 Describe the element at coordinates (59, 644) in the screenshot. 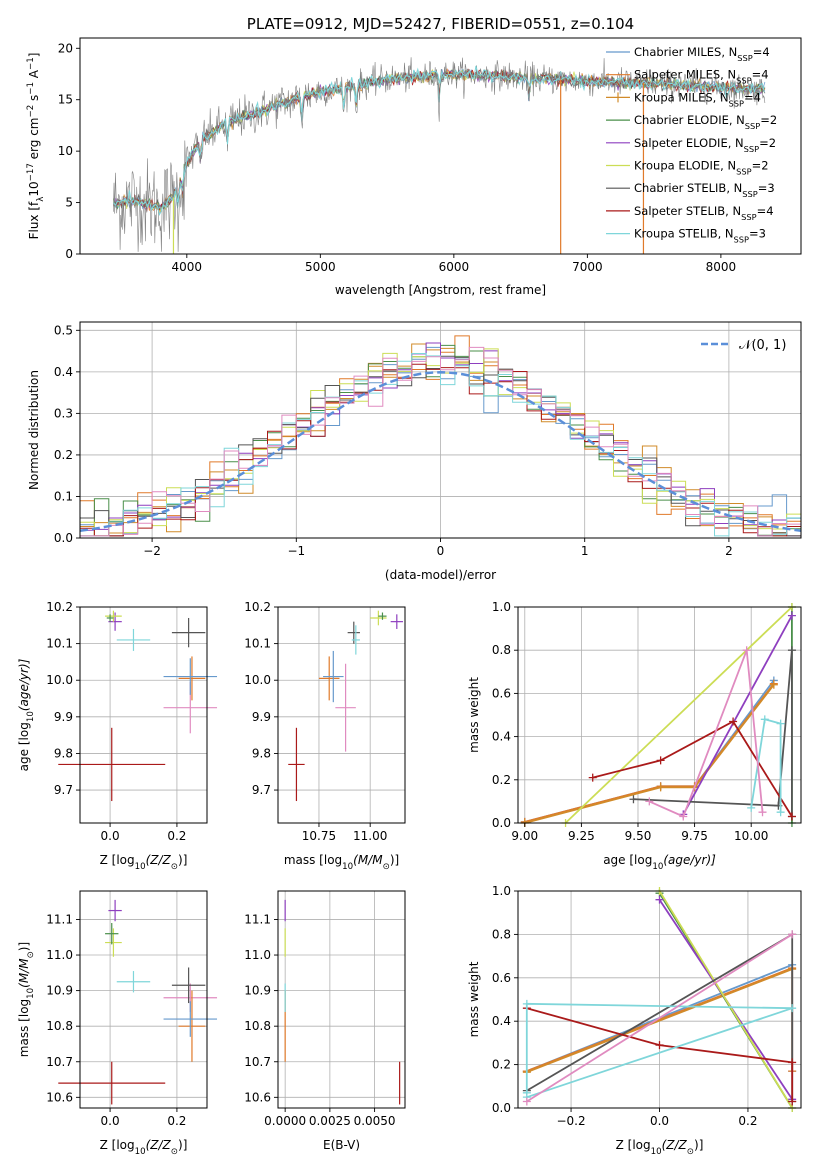

I see `y-tick-label: 10.1` at that location.